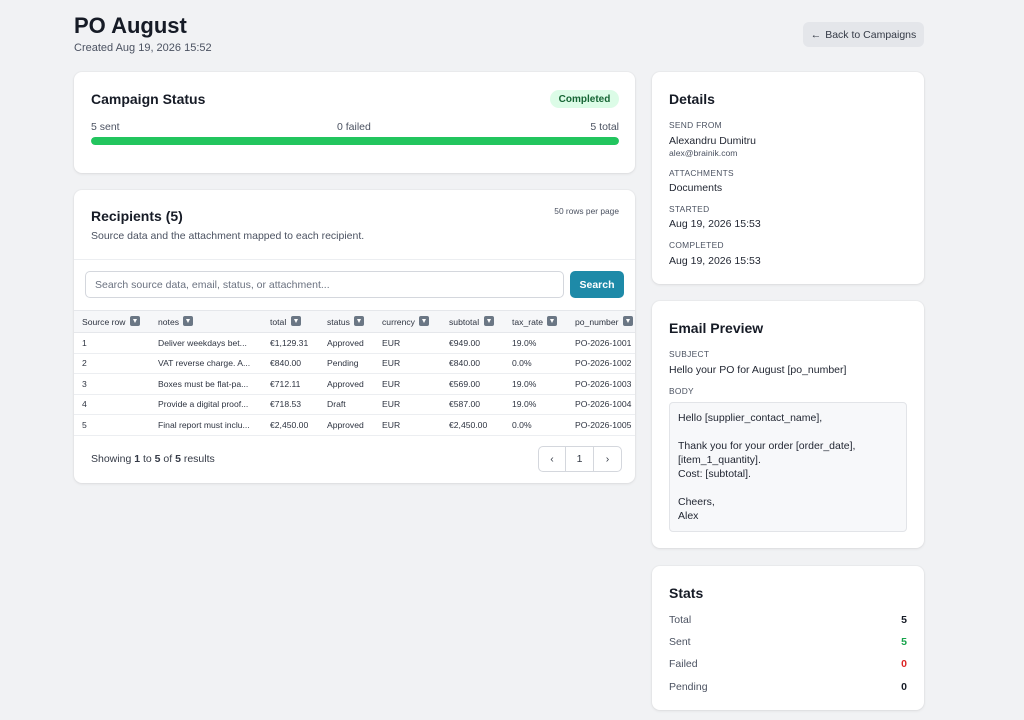 The image size is (1024, 720). What do you see at coordinates (788, 687) in the screenshot?
I see `stat-pending: Pending 0` at bounding box center [788, 687].